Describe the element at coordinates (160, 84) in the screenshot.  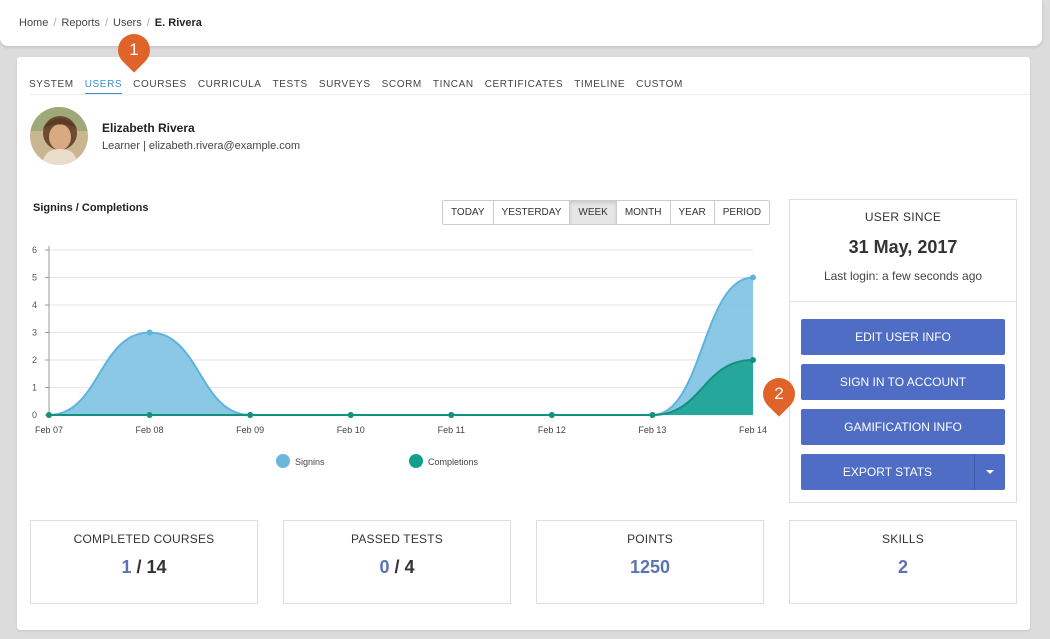
I see `tab-courses: COURSES` at that location.